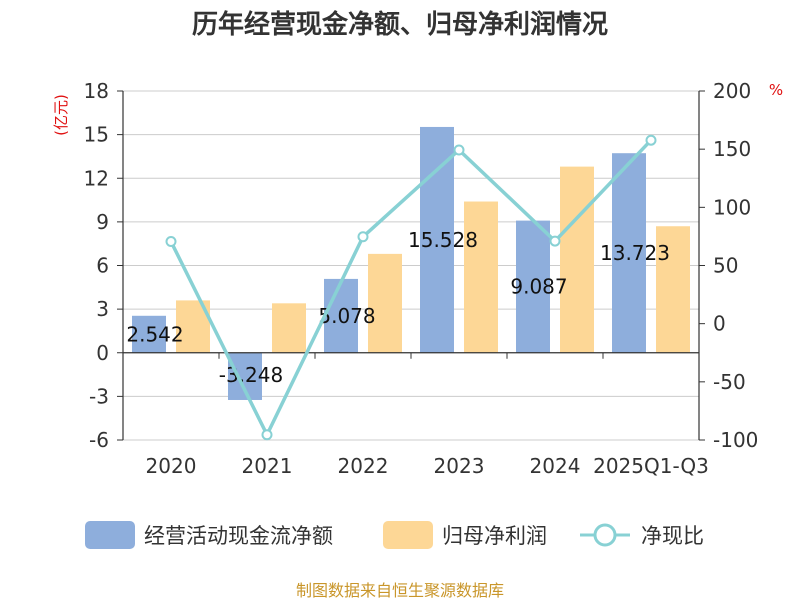  I want to click on x-tick-label: 2021, so click(267, 466).